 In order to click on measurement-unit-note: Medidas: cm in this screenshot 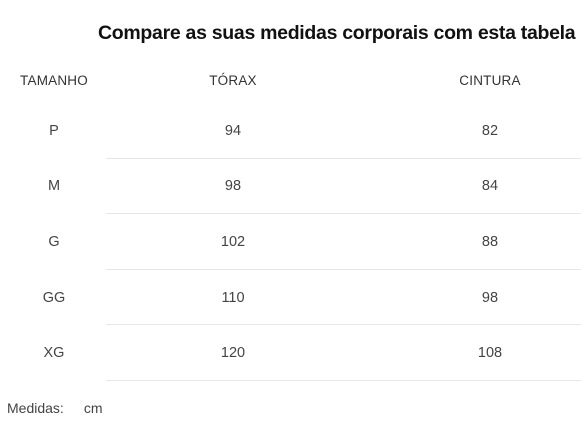, I will do `click(54, 408)`.